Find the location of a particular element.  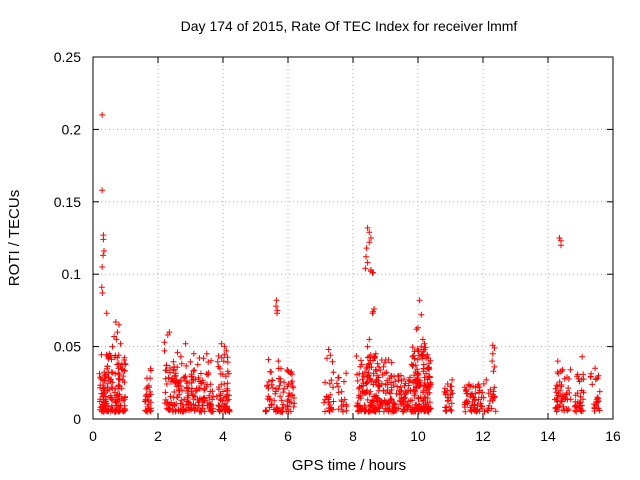

x-tick-label: 12 is located at coordinates (483, 436).